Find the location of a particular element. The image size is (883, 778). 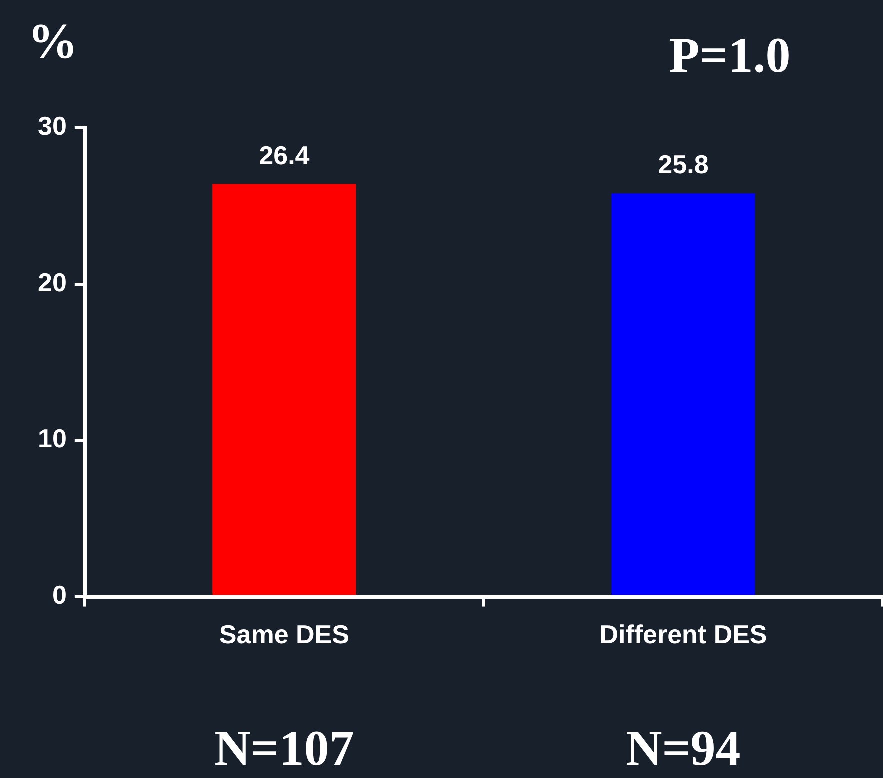

x-tick-label: Same DES is located at coordinates (284, 635).